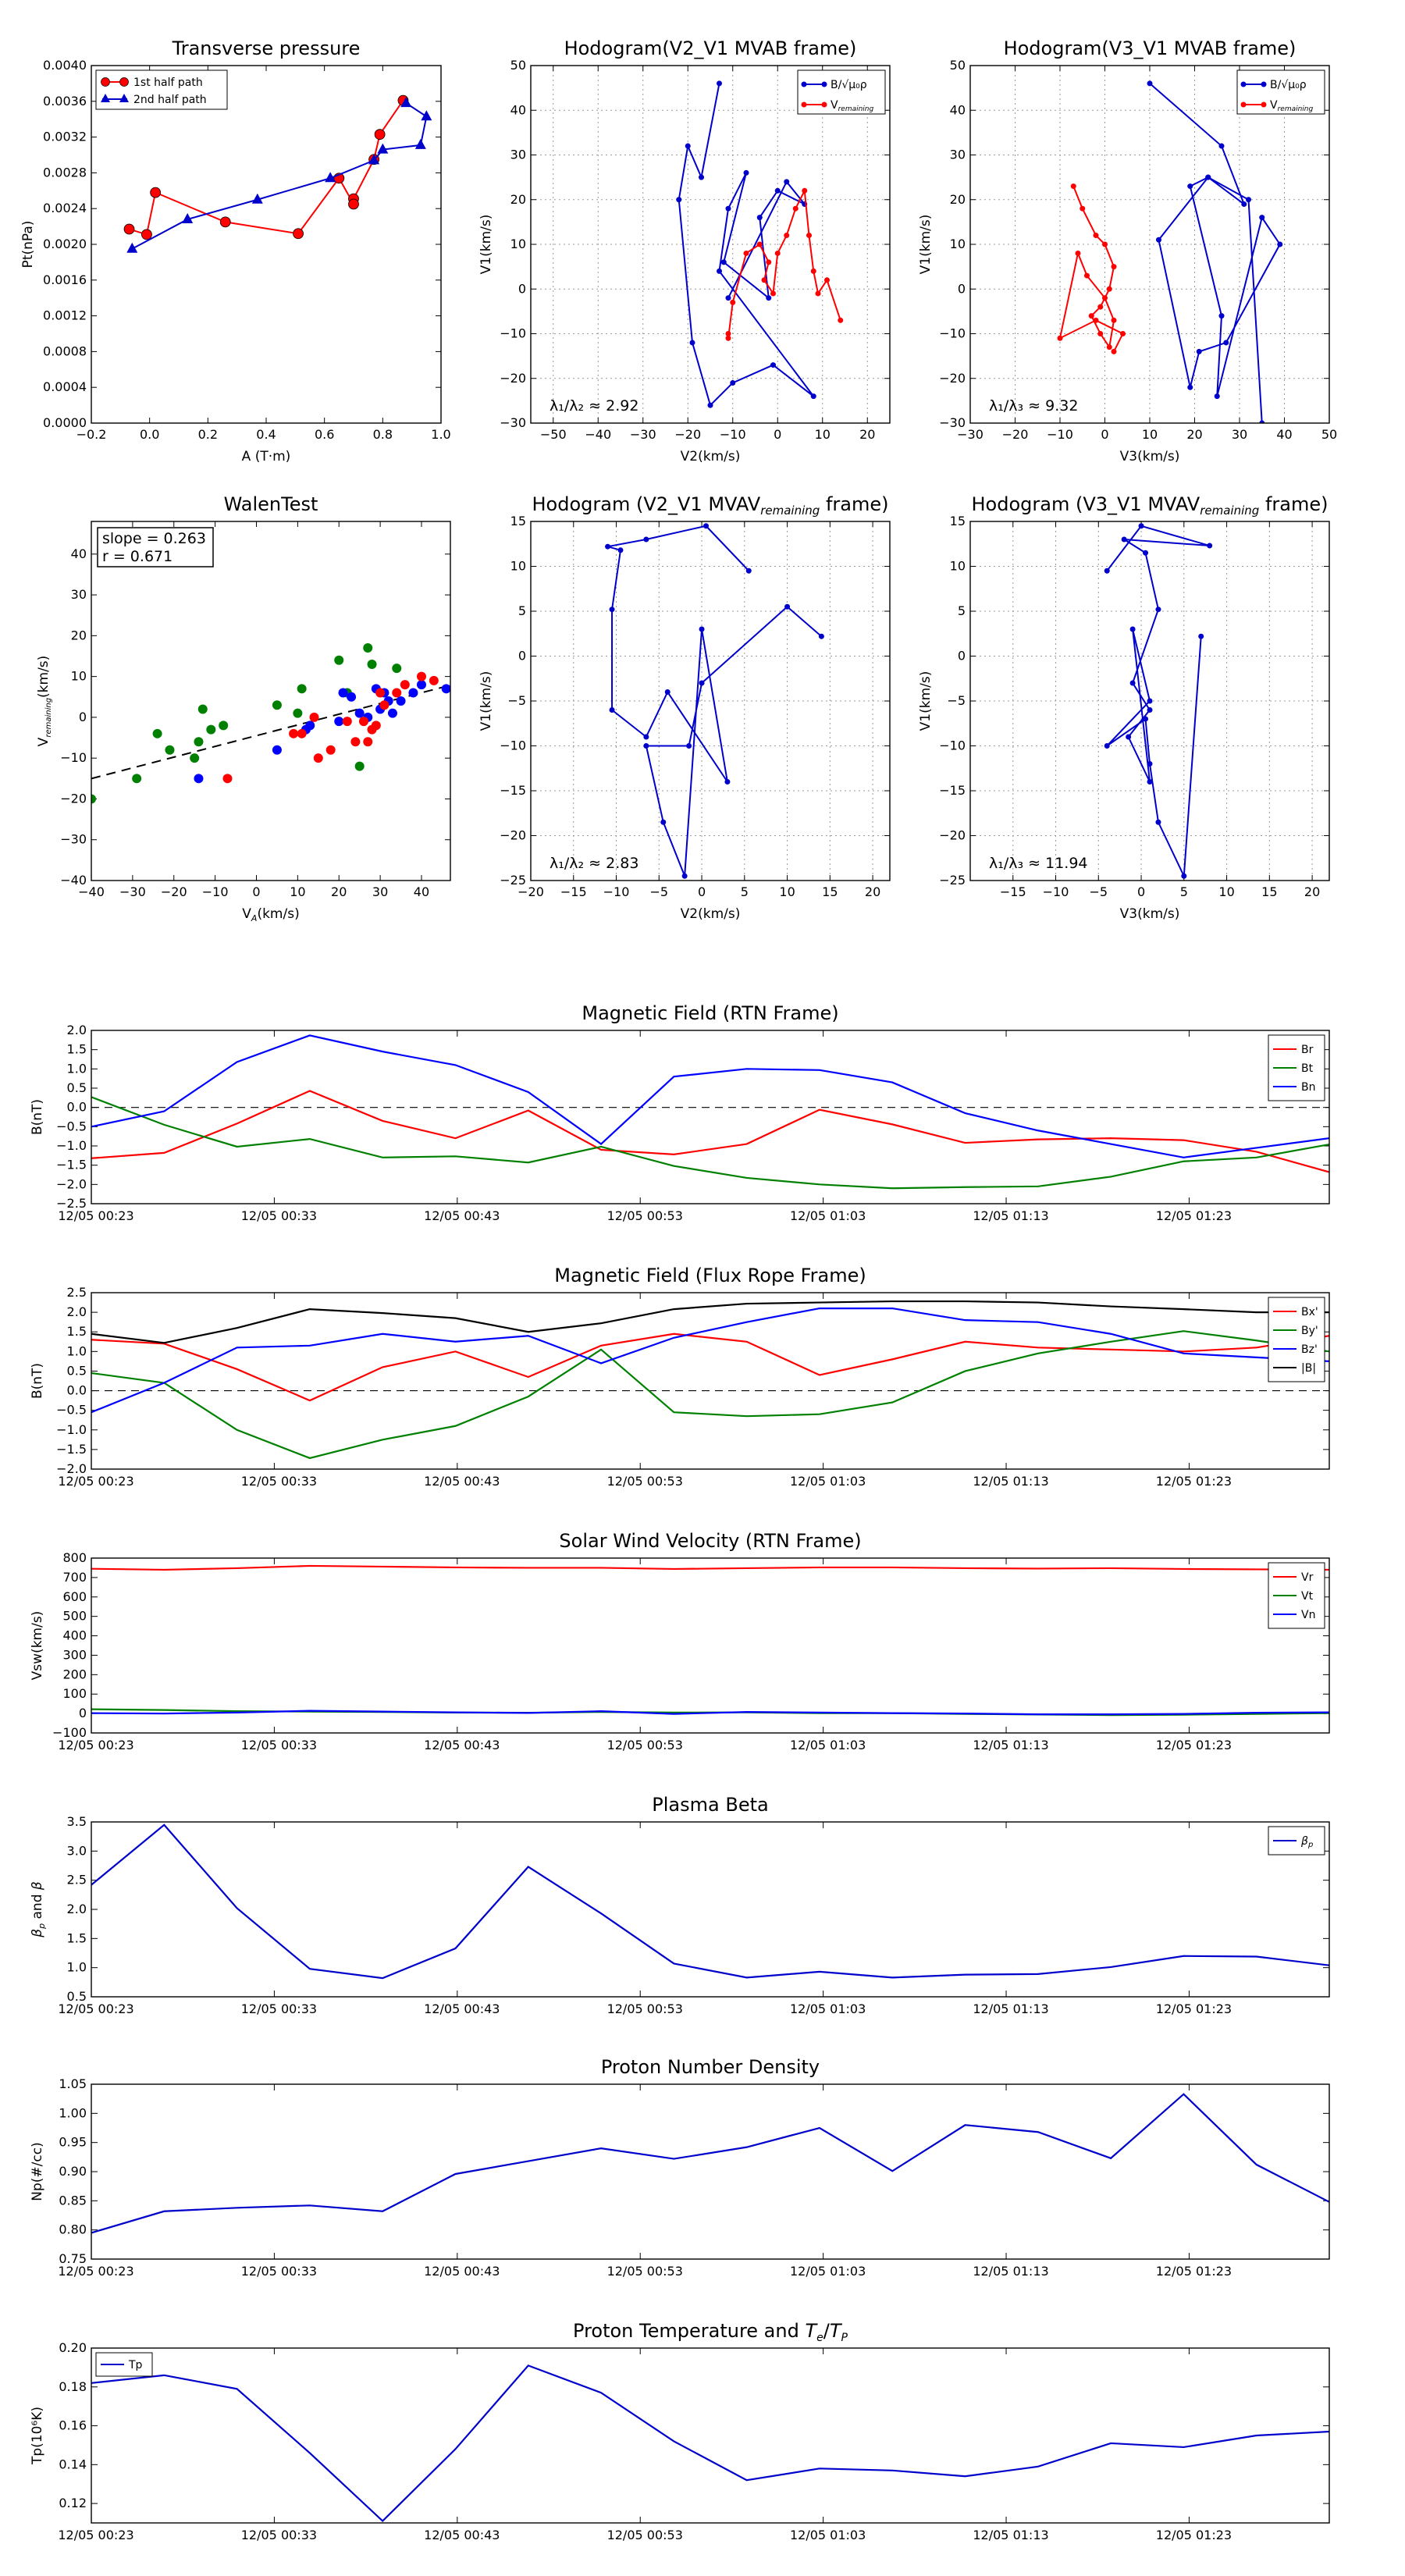 The image size is (1405, 2576). Describe the element at coordinates (841, 92) in the screenshot. I see `legend-frame` at that location.